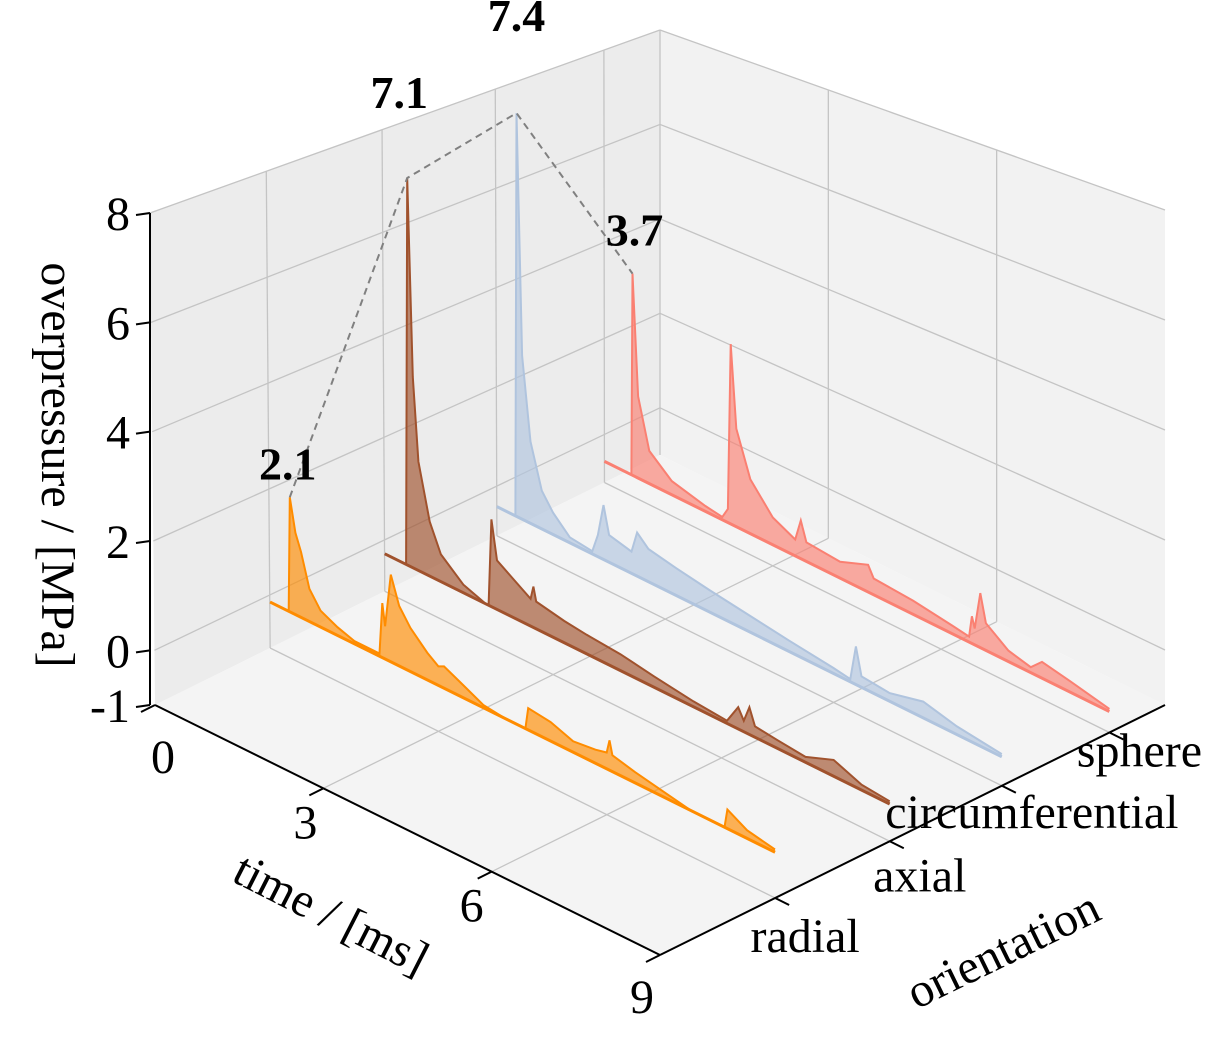  Describe the element at coordinates (1139, 751) in the screenshot. I see `orientation-tick-label-sphere: sphere` at that location.